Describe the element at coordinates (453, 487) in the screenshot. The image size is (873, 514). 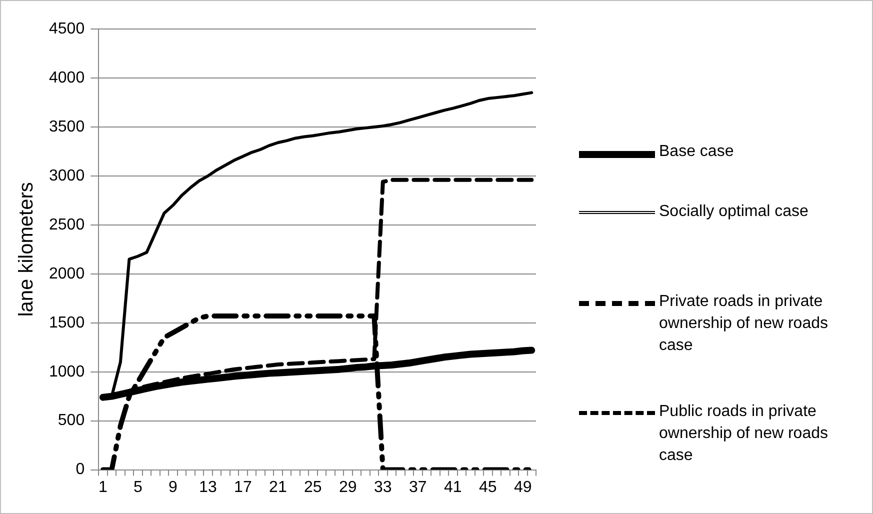
I see `x-tick-label: 41` at that location.